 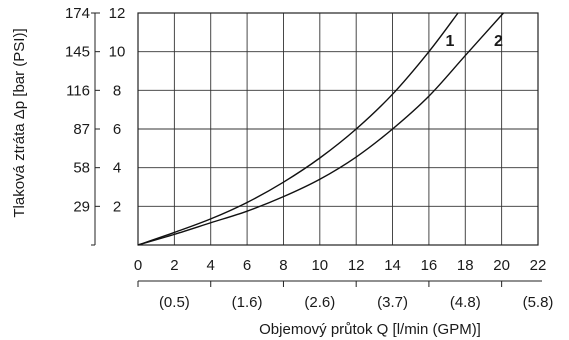 What do you see at coordinates (211, 265) in the screenshot?
I see `x-tick-label: 4` at bounding box center [211, 265].